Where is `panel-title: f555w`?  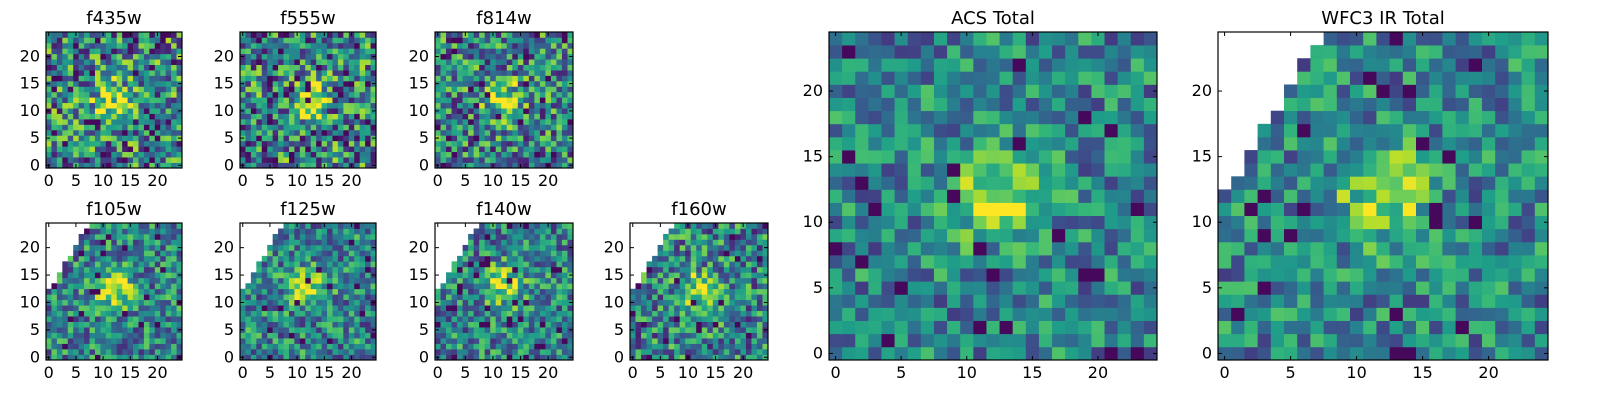 panel-title: f555w is located at coordinates (307, 18).